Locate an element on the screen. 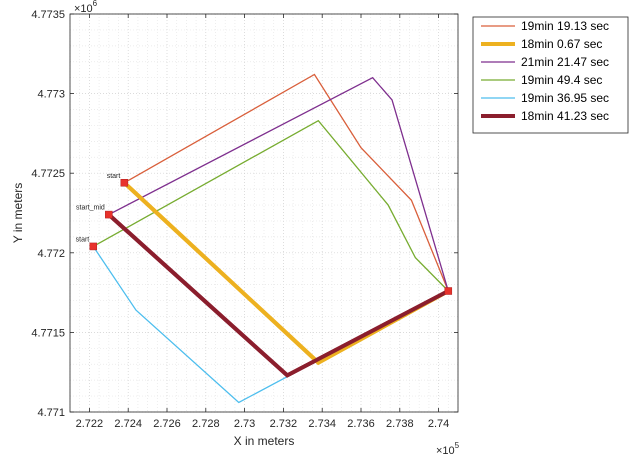 The image size is (640, 459). legend-entry-label: 21min 21.47 sec is located at coordinates (565, 62).